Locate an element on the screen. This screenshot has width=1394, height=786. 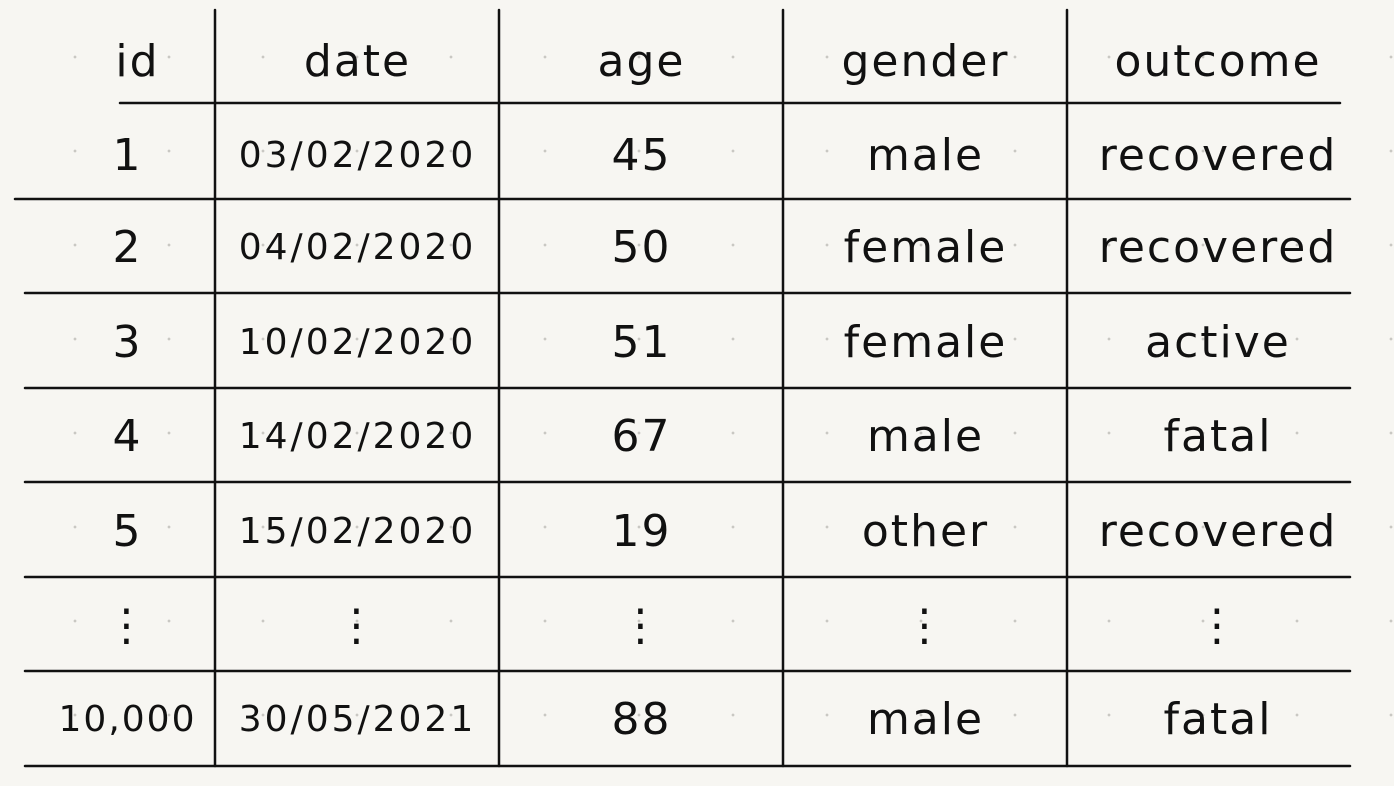
cell-date: 30/05/2021 is located at coordinates (357, 719).